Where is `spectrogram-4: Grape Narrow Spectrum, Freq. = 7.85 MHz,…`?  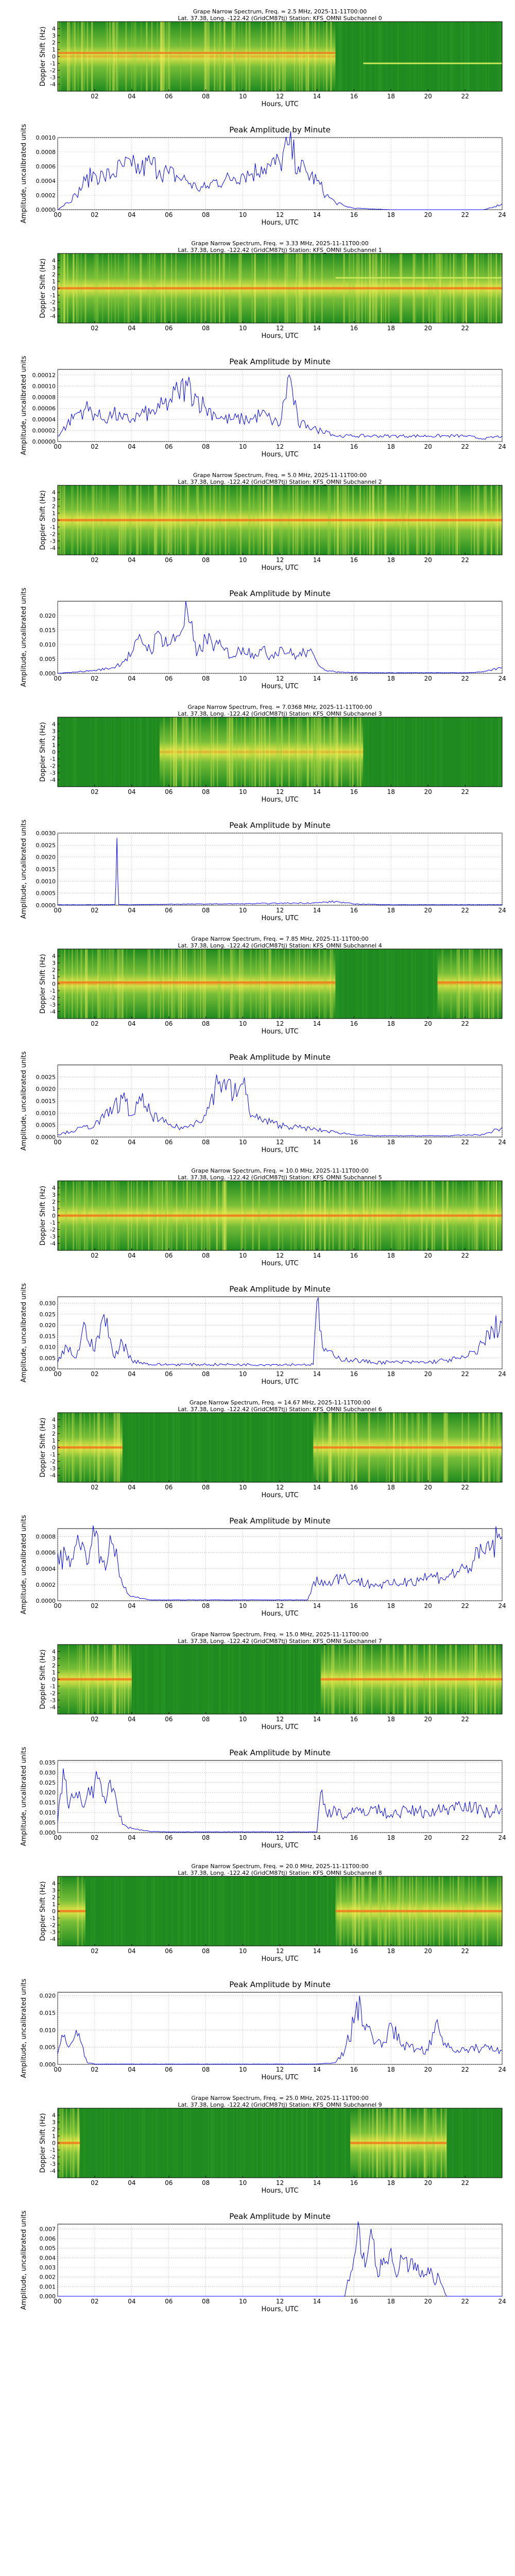 spectrogram-4: Grape Narrow Spectrum, Freq. = 7.85 MHz,… is located at coordinates (271, 986).